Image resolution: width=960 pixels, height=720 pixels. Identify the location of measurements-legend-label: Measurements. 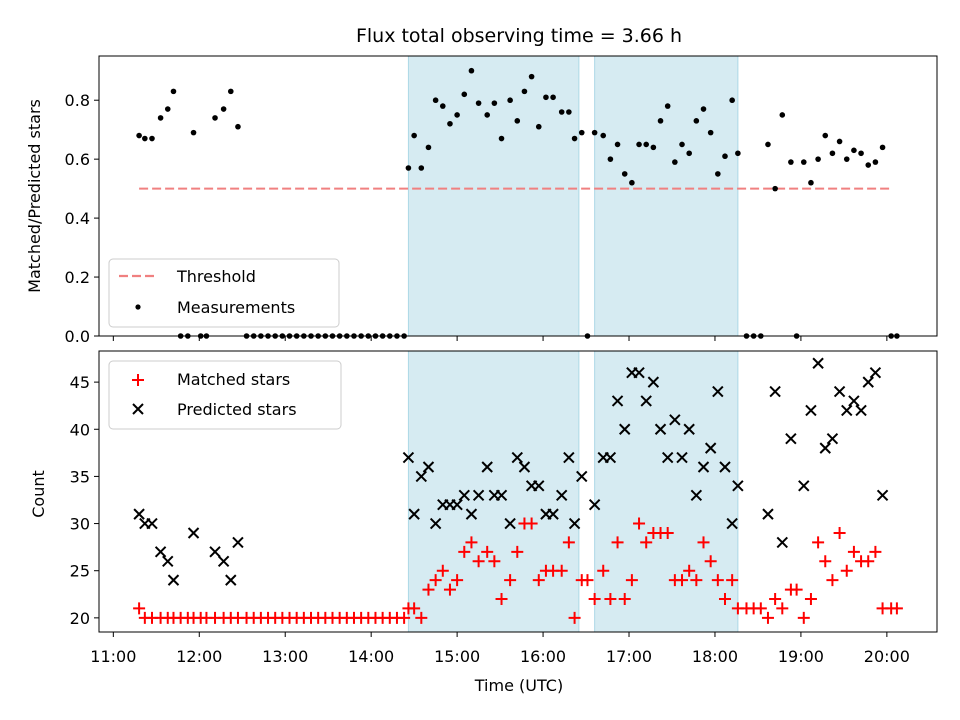
(236, 307).